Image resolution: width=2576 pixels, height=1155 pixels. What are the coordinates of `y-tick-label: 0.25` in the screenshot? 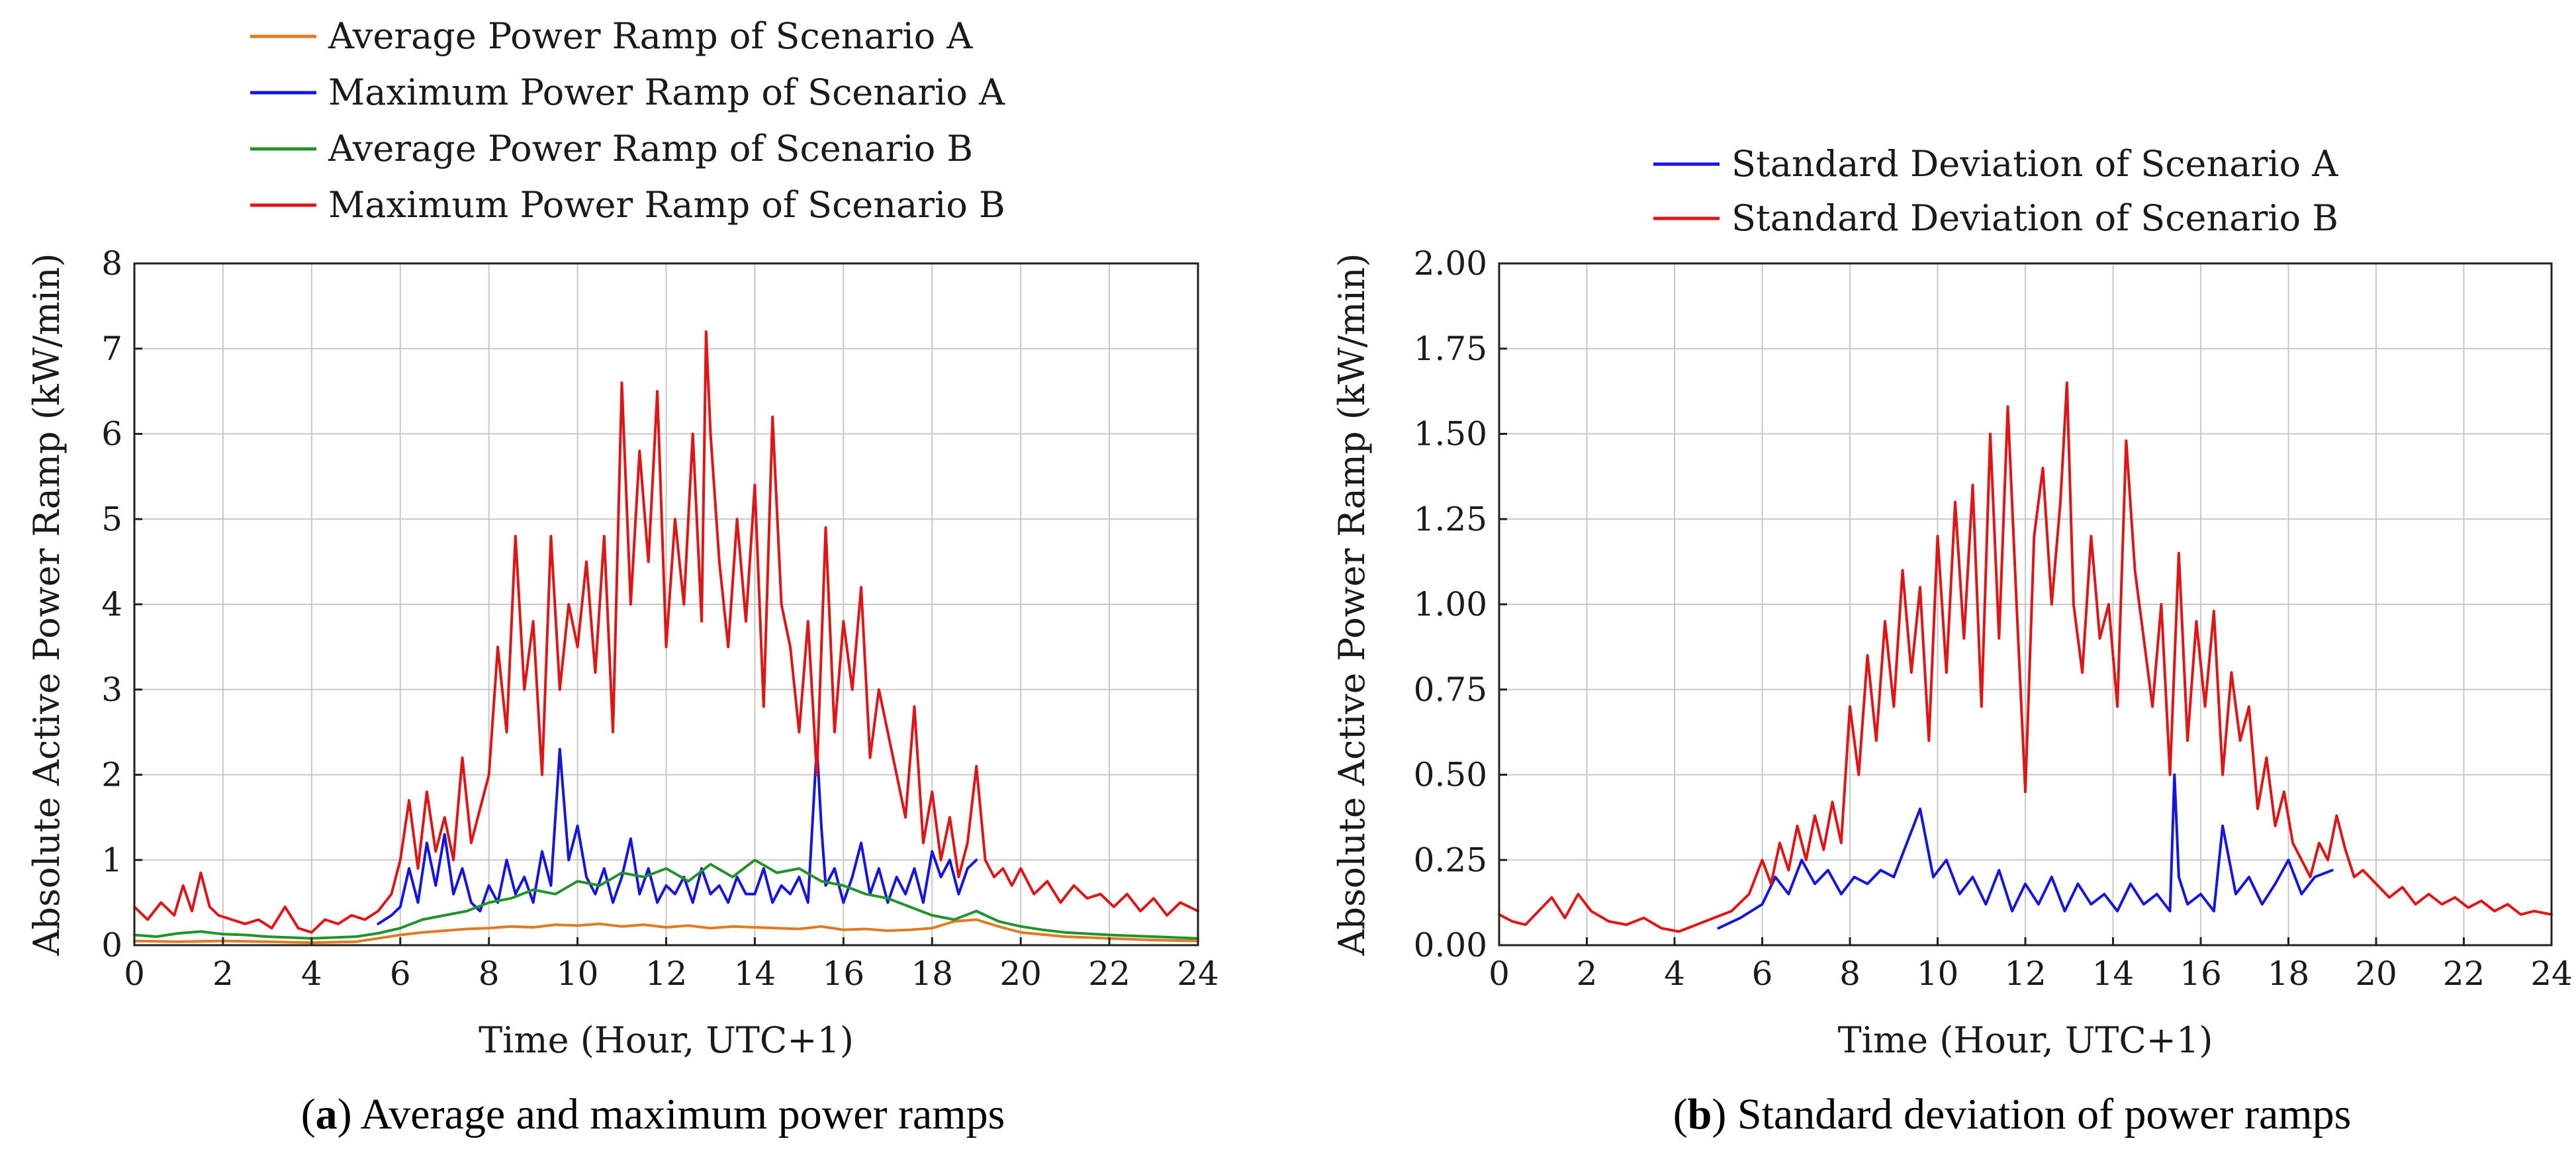 It's located at (1450, 860).